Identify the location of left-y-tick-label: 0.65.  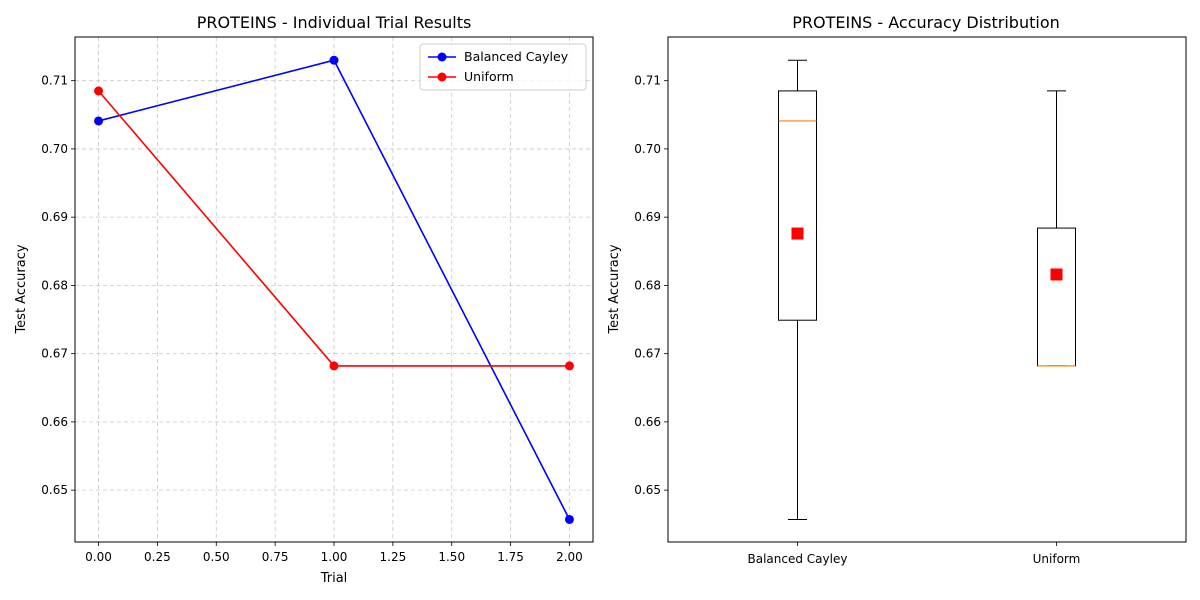
(54, 490).